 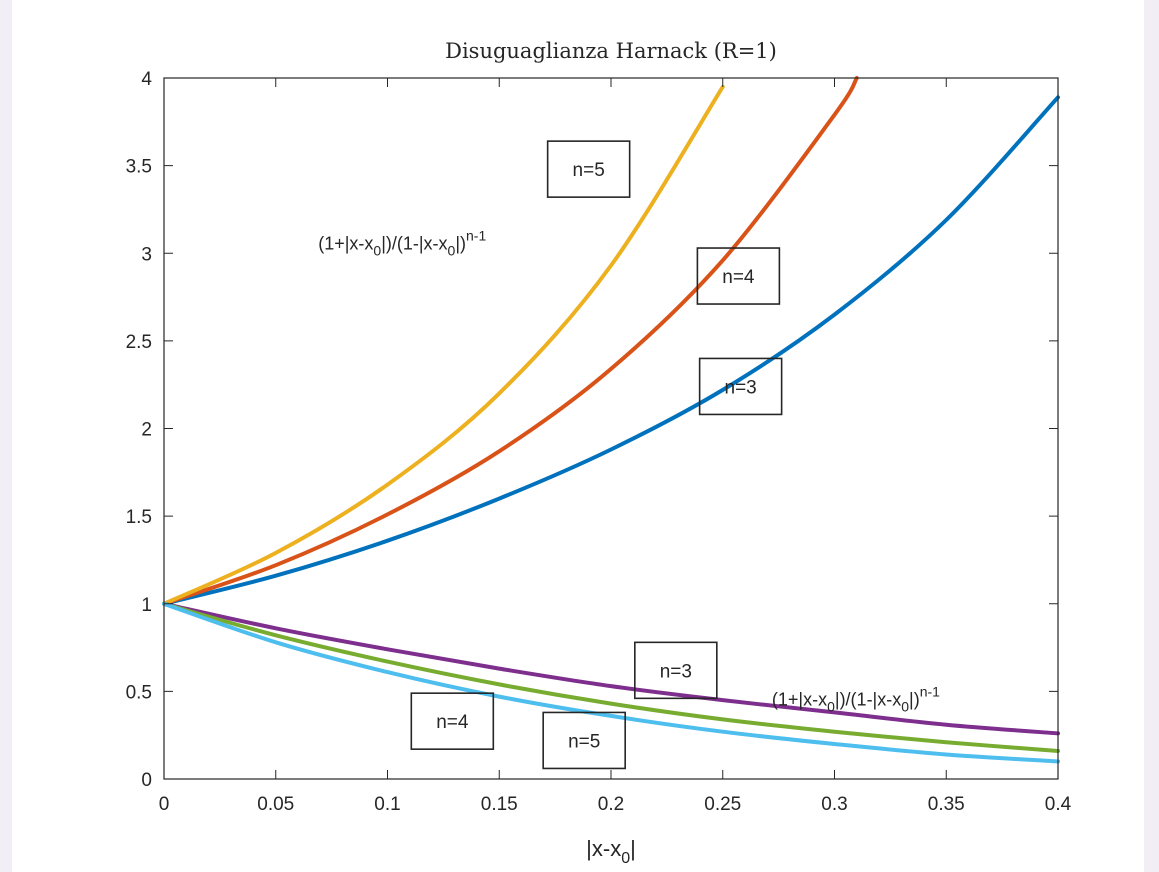 What do you see at coordinates (164, 804) in the screenshot?
I see `x-tick-label: 0` at bounding box center [164, 804].